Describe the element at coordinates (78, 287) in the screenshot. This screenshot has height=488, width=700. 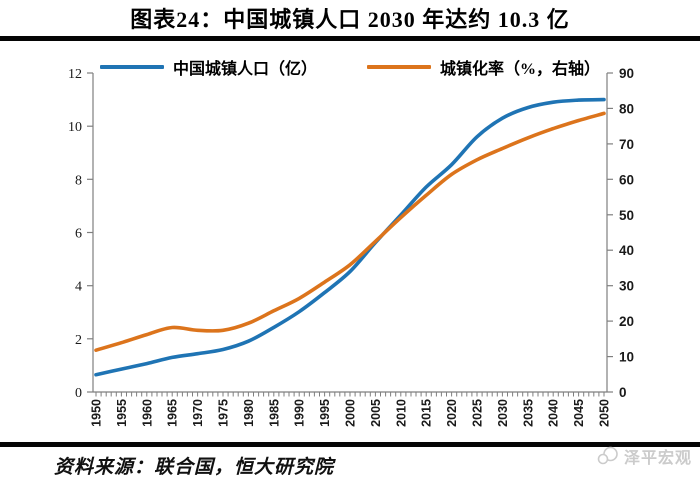
I see `y-axis-left-tick-label: 4` at that location.